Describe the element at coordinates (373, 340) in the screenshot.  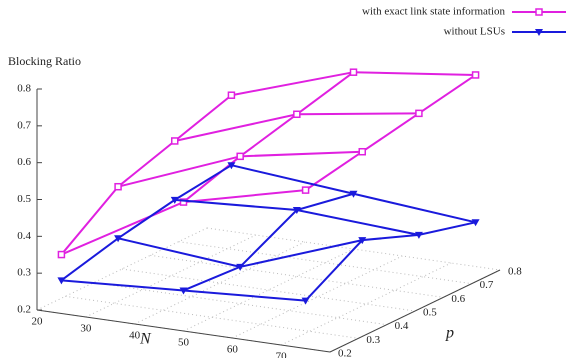
I see `y-tick-label: 0.3` at that location.